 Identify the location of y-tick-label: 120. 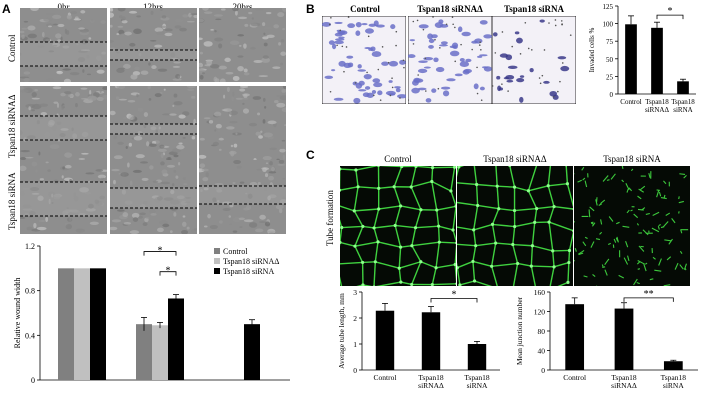
(540, 312).